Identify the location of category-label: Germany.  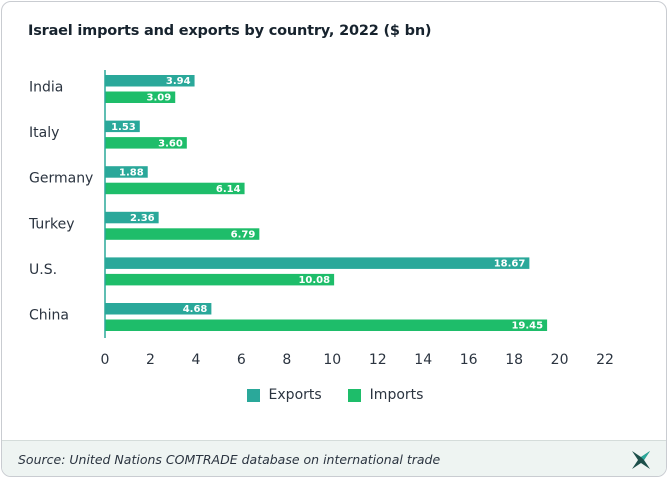
(61, 179).